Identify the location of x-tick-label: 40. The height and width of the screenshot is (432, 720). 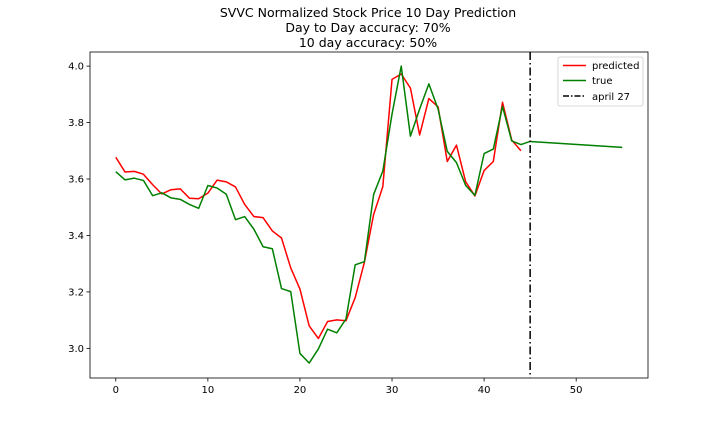
(484, 390).